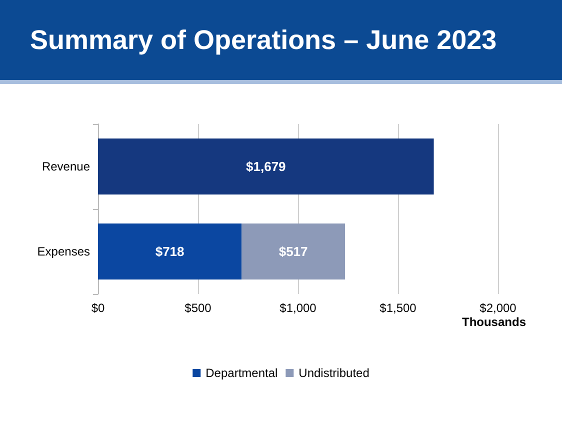 The image size is (562, 426). Describe the element at coordinates (198, 308) in the screenshot. I see `x-tick-label: $500` at that location.